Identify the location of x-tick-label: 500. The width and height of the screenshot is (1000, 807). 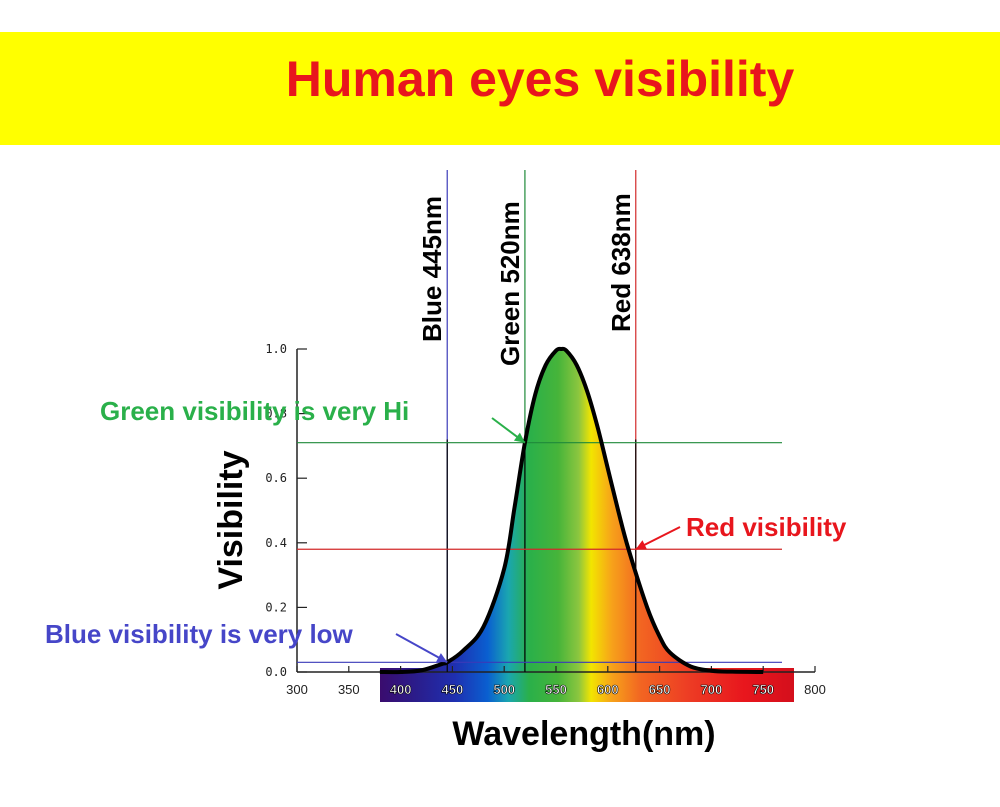
(504, 689).